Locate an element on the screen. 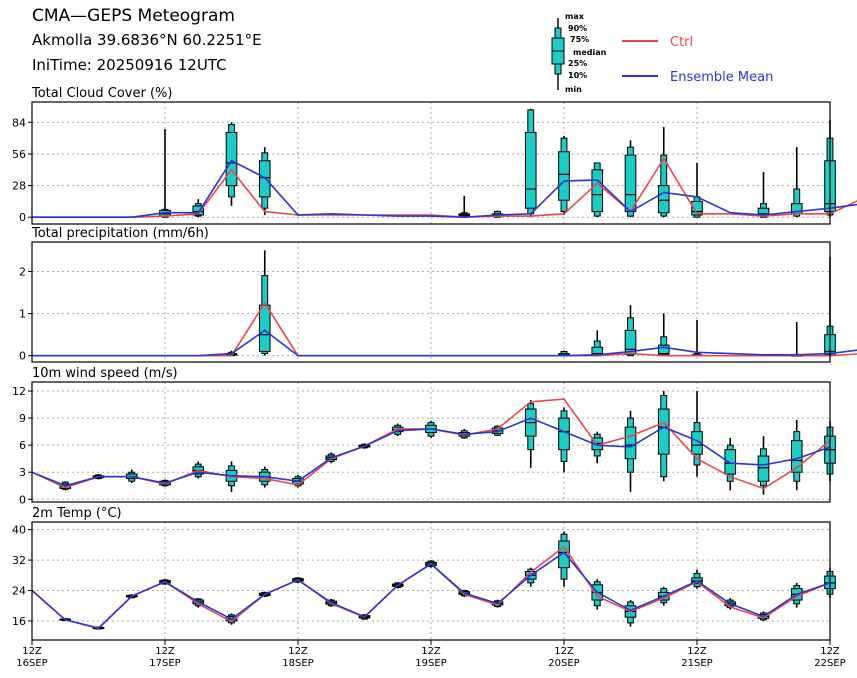  y-tick-label: 28 is located at coordinates (19, 186).